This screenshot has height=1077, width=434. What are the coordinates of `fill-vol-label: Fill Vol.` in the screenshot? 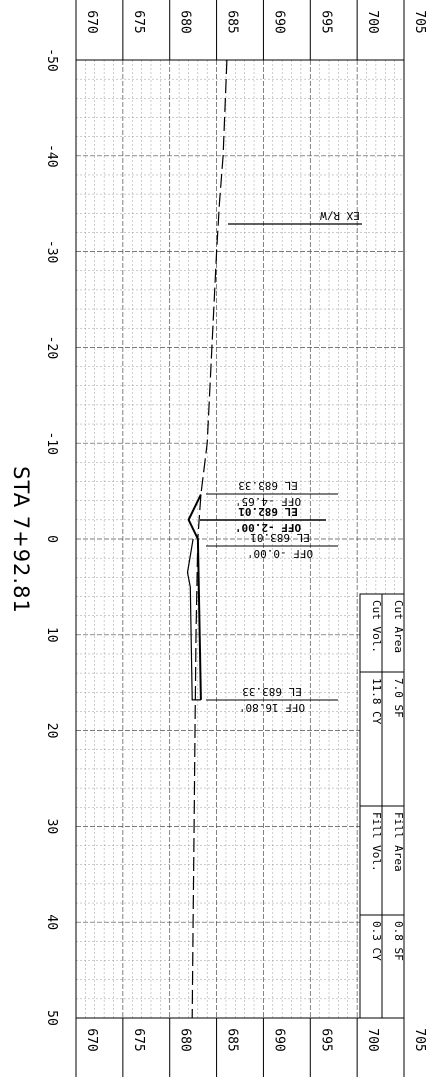 It's located at (376, 842).